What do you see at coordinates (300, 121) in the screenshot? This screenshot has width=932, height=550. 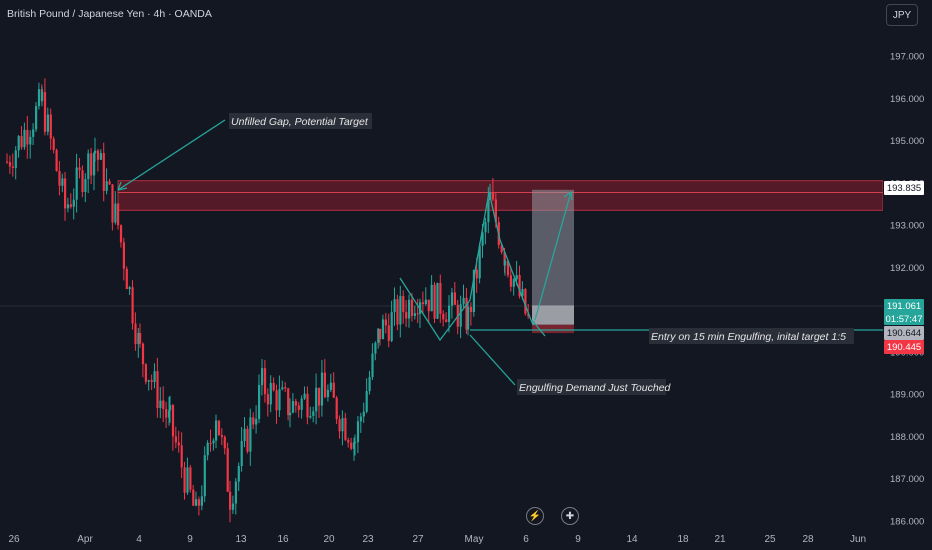 I see `gap-annotation: Unfilled Gap, Potential Target` at bounding box center [300, 121].